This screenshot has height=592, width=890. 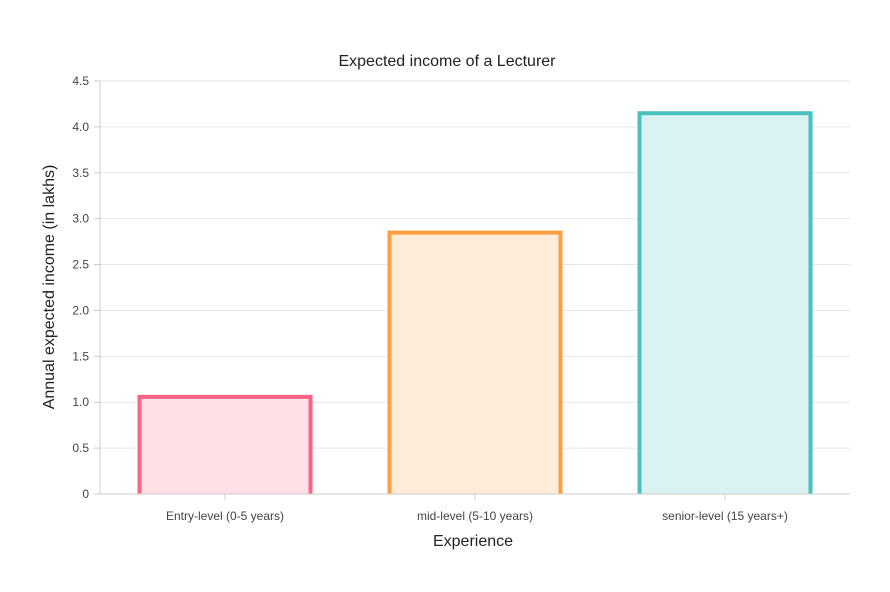 What do you see at coordinates (80, 402) in the screenshot?
I see `y-tick-label: 1.0` at bounding box center [80, 402].